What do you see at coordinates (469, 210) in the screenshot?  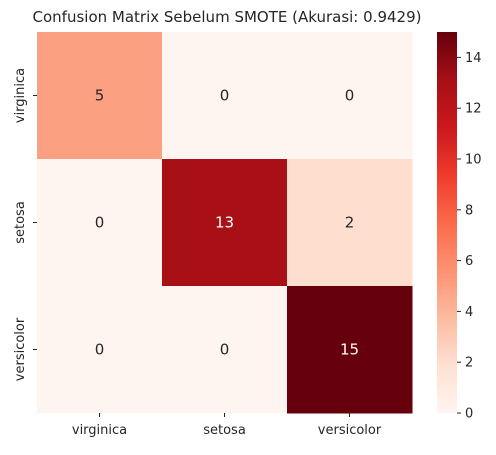 I see `colorbar-tick-label: 8` at bounding box center [469, 210].